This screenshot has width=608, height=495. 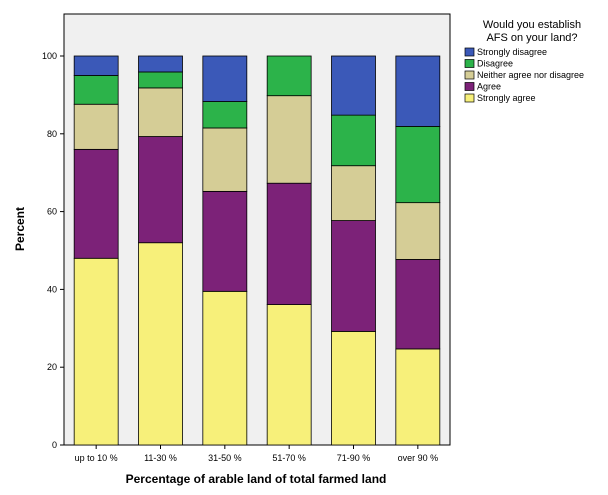 I want to click on legend-label-strongly-agree: Strongly agree, so click(x=506, y=98).